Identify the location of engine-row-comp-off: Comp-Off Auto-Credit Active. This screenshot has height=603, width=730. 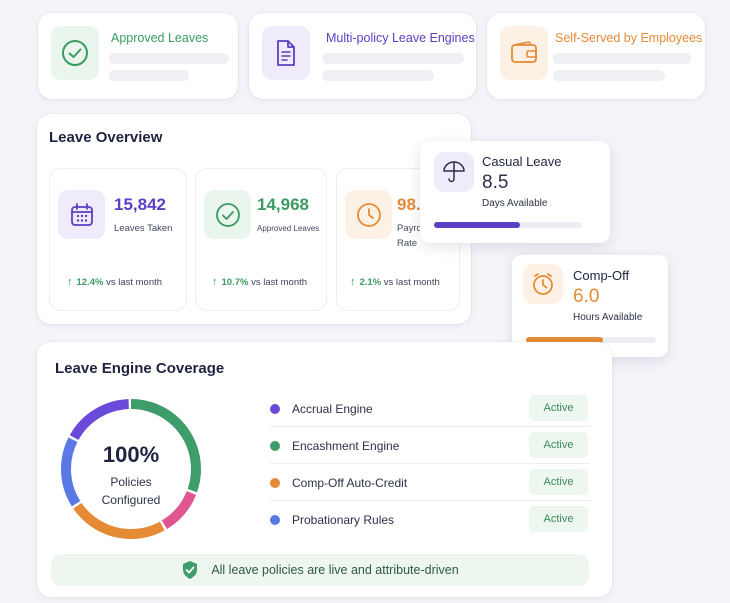
(430, 482).